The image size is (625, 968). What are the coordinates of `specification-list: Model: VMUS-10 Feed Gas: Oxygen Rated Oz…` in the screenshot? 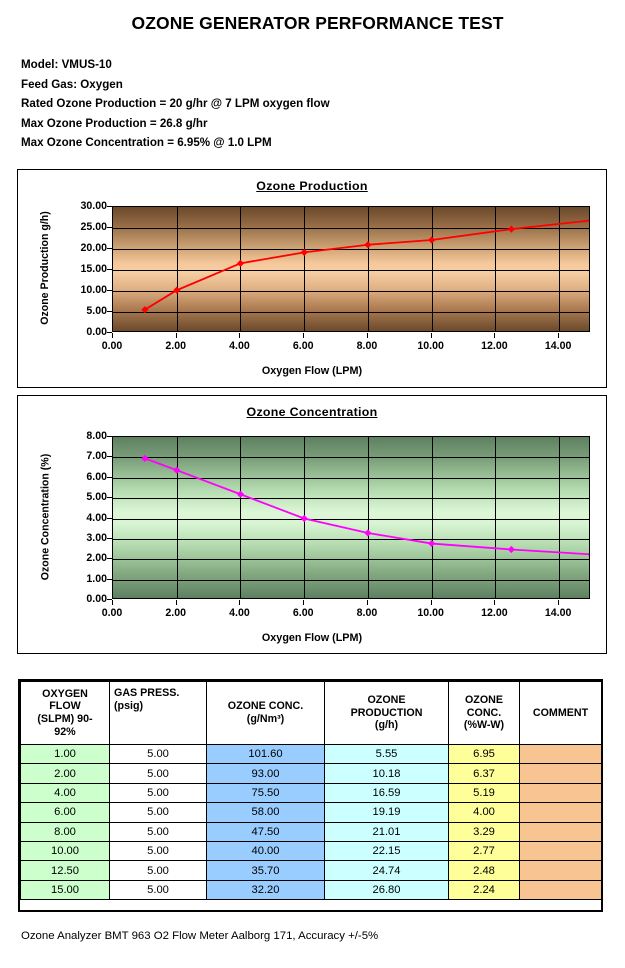 It's located at (312, 104).